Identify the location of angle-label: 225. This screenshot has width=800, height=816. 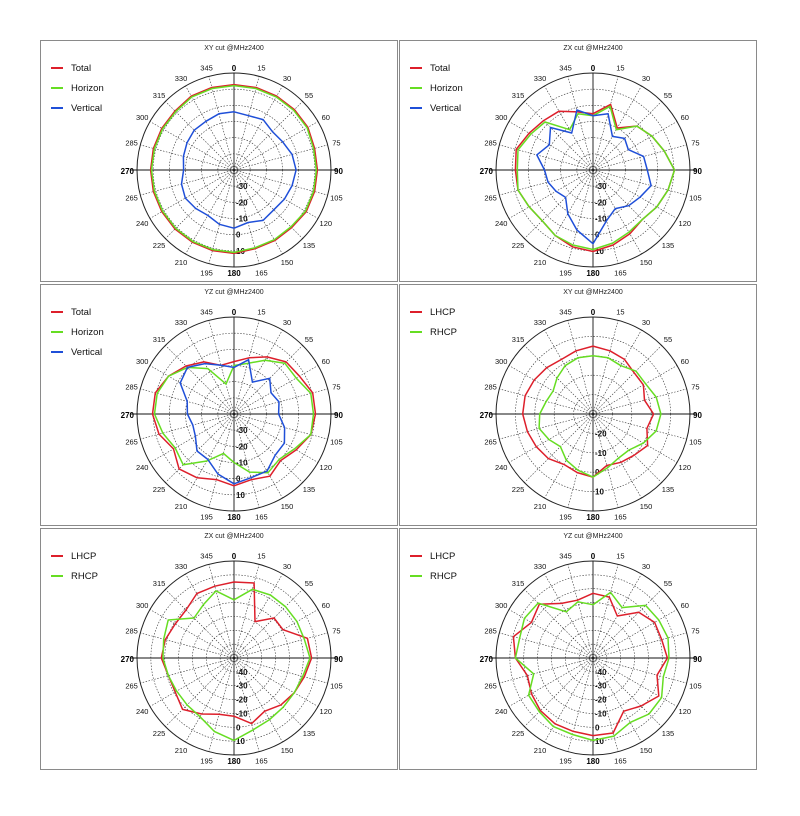
(518, 733).